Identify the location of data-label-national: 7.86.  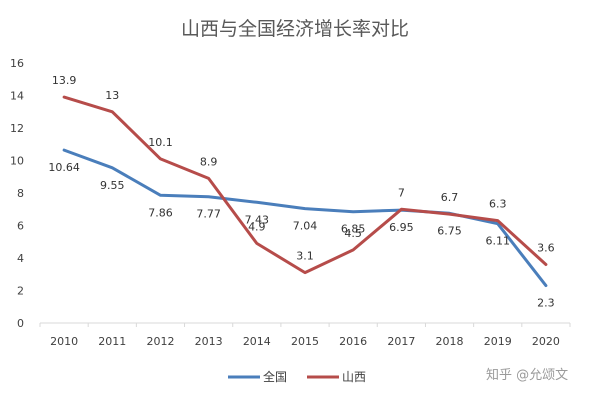
(160, 212).